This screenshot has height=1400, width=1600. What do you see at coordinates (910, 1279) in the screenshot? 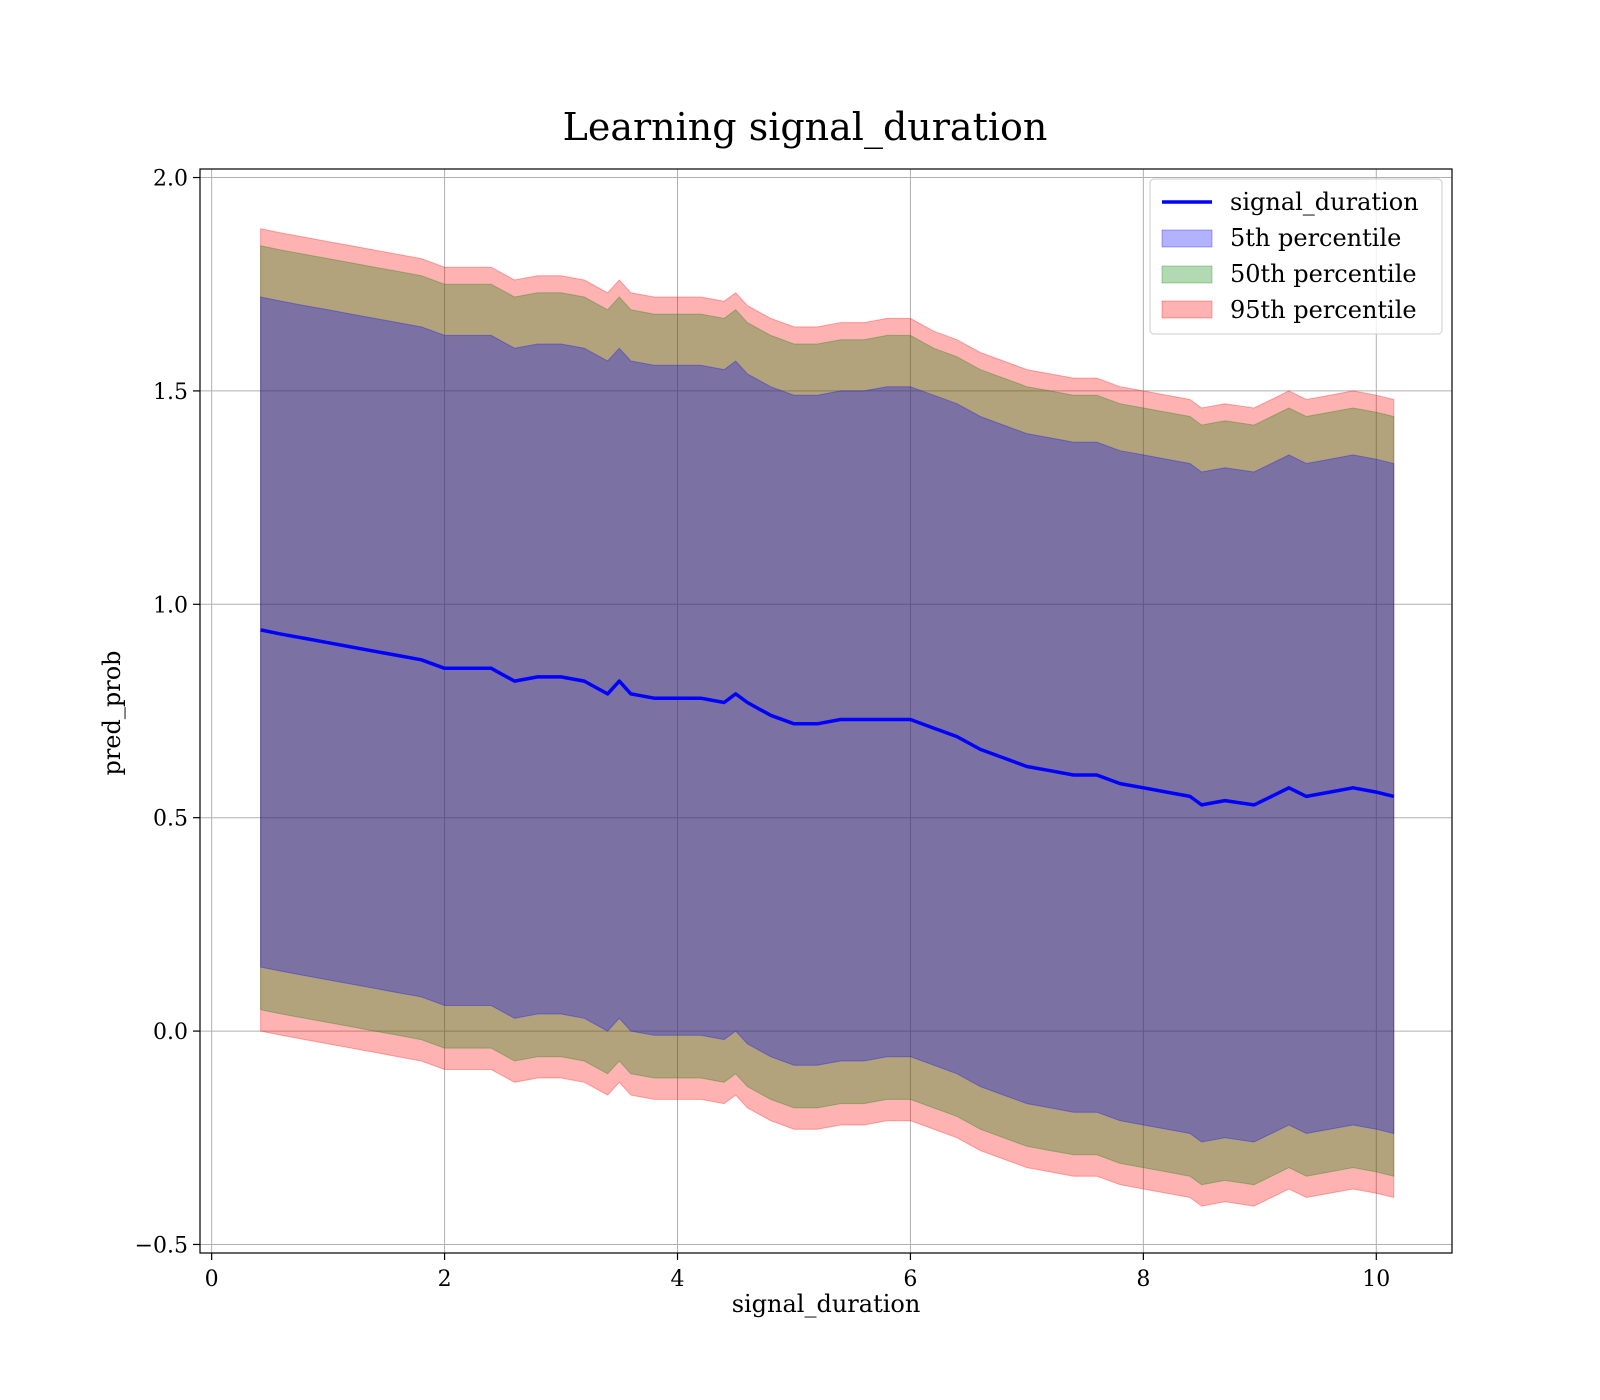
I see `x-tick-label: 6` at bounding box center [910, 1279].